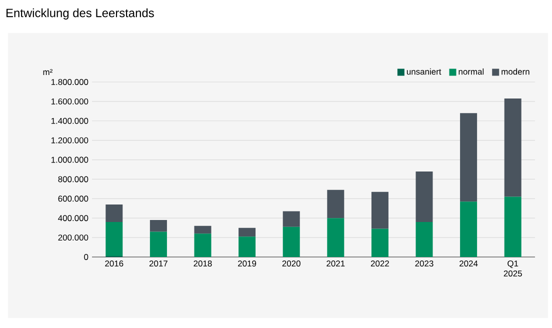 This screenshot has width=552, height=328. What do you see at coordinates (424, 263) in the screenshot?
I see `x-tick-label: 2023` at bounding box center [424, 263].